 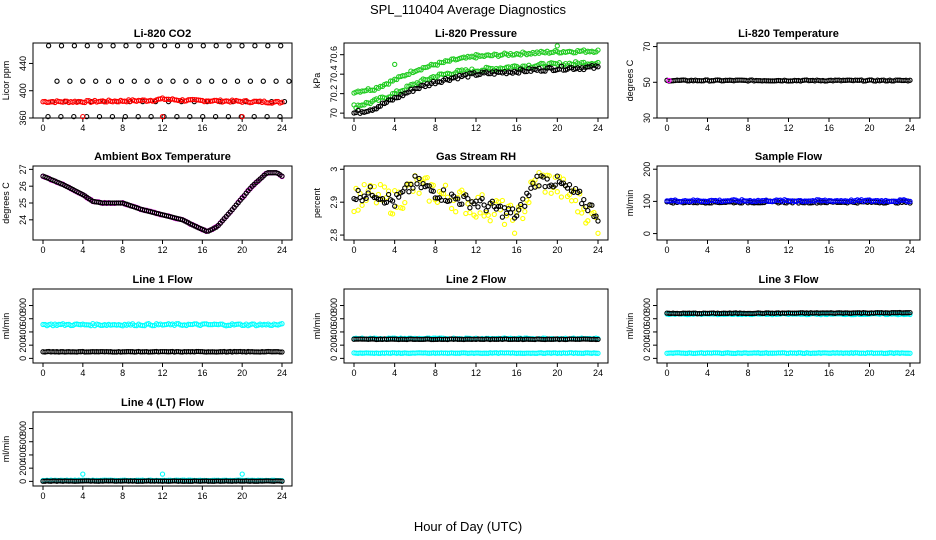 I want to click on y-tick-label: 50, so click(x=647, y=82).